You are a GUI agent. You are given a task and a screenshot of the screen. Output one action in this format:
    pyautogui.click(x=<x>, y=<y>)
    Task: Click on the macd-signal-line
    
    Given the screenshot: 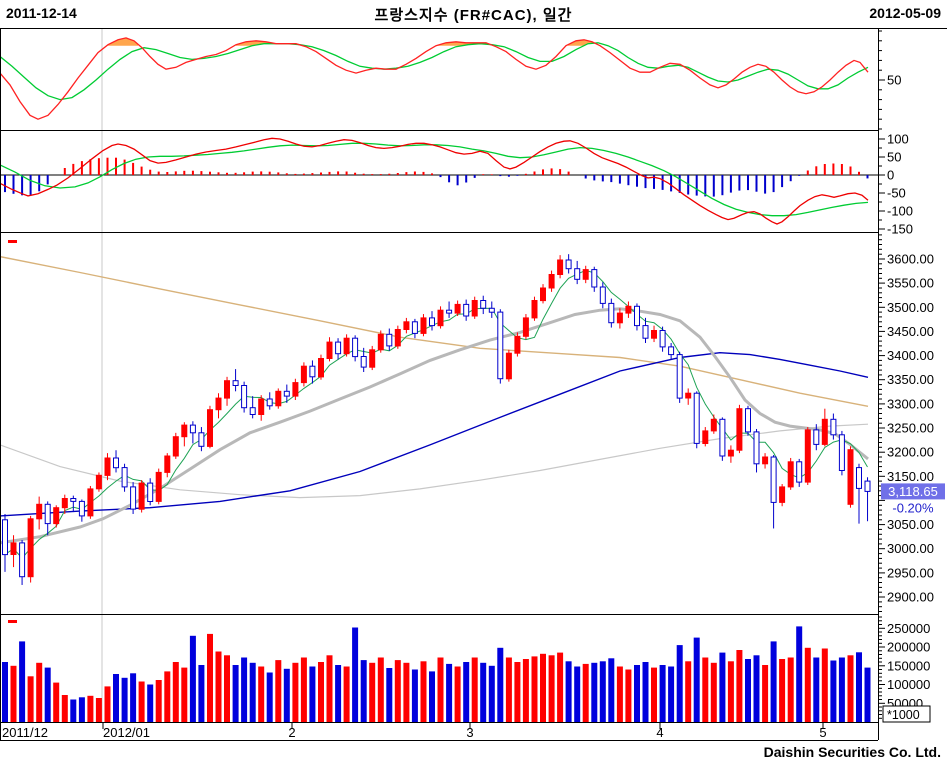 What is the action you would take?
    pyautogui.click(x=434, y=179)
    